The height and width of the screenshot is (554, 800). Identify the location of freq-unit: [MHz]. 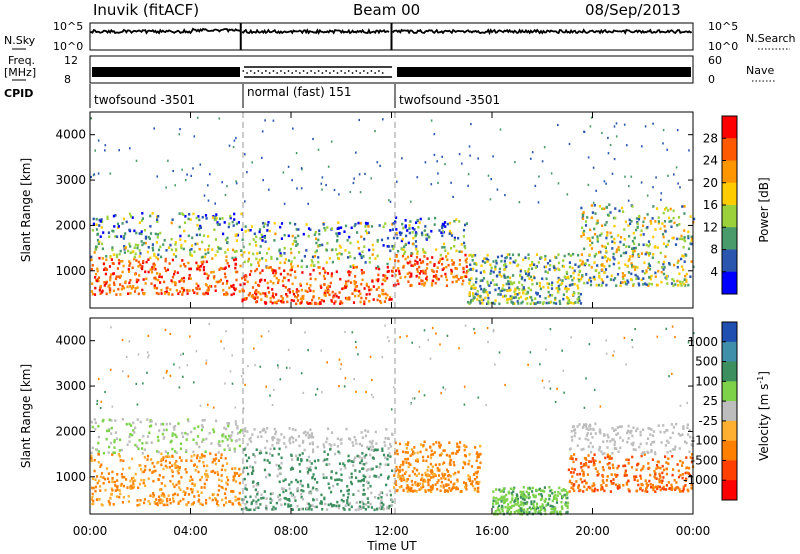
(20, 72).